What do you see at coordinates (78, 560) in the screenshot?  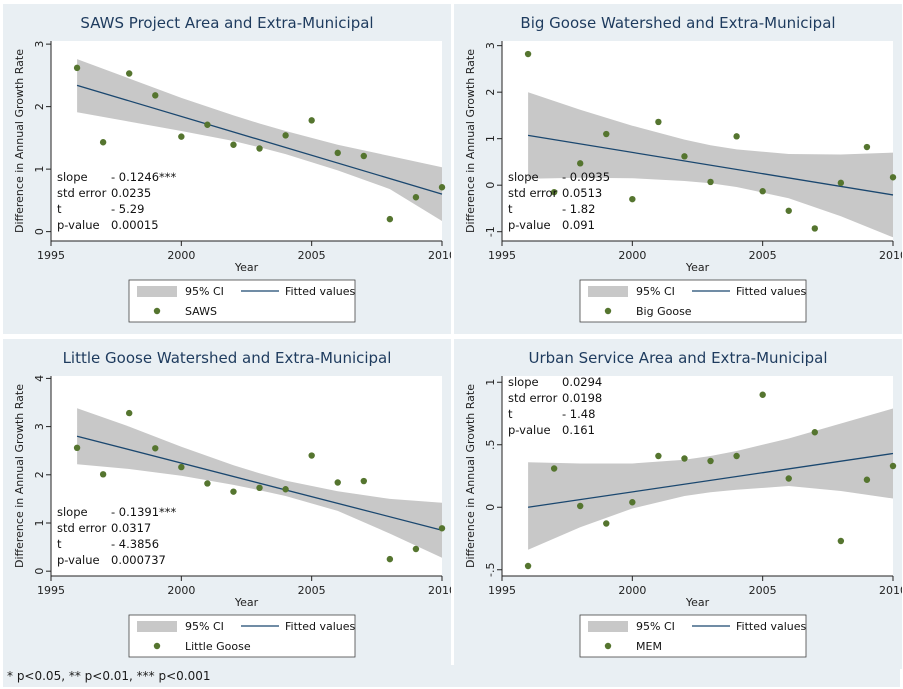 I see `stat-label: p-value` at bounding box center [78, 560].